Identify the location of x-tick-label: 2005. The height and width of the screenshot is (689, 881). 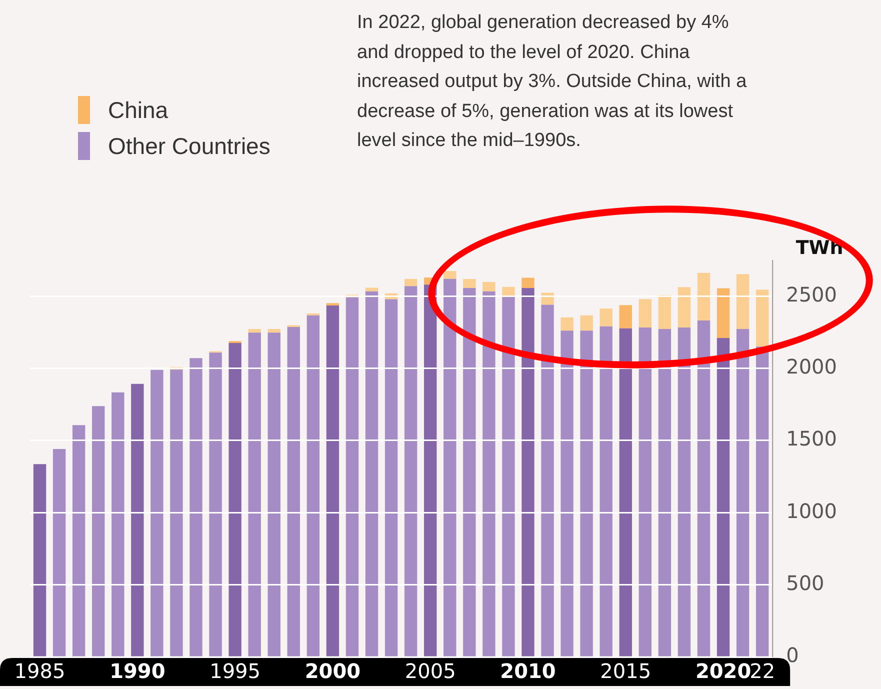
(430, 671).